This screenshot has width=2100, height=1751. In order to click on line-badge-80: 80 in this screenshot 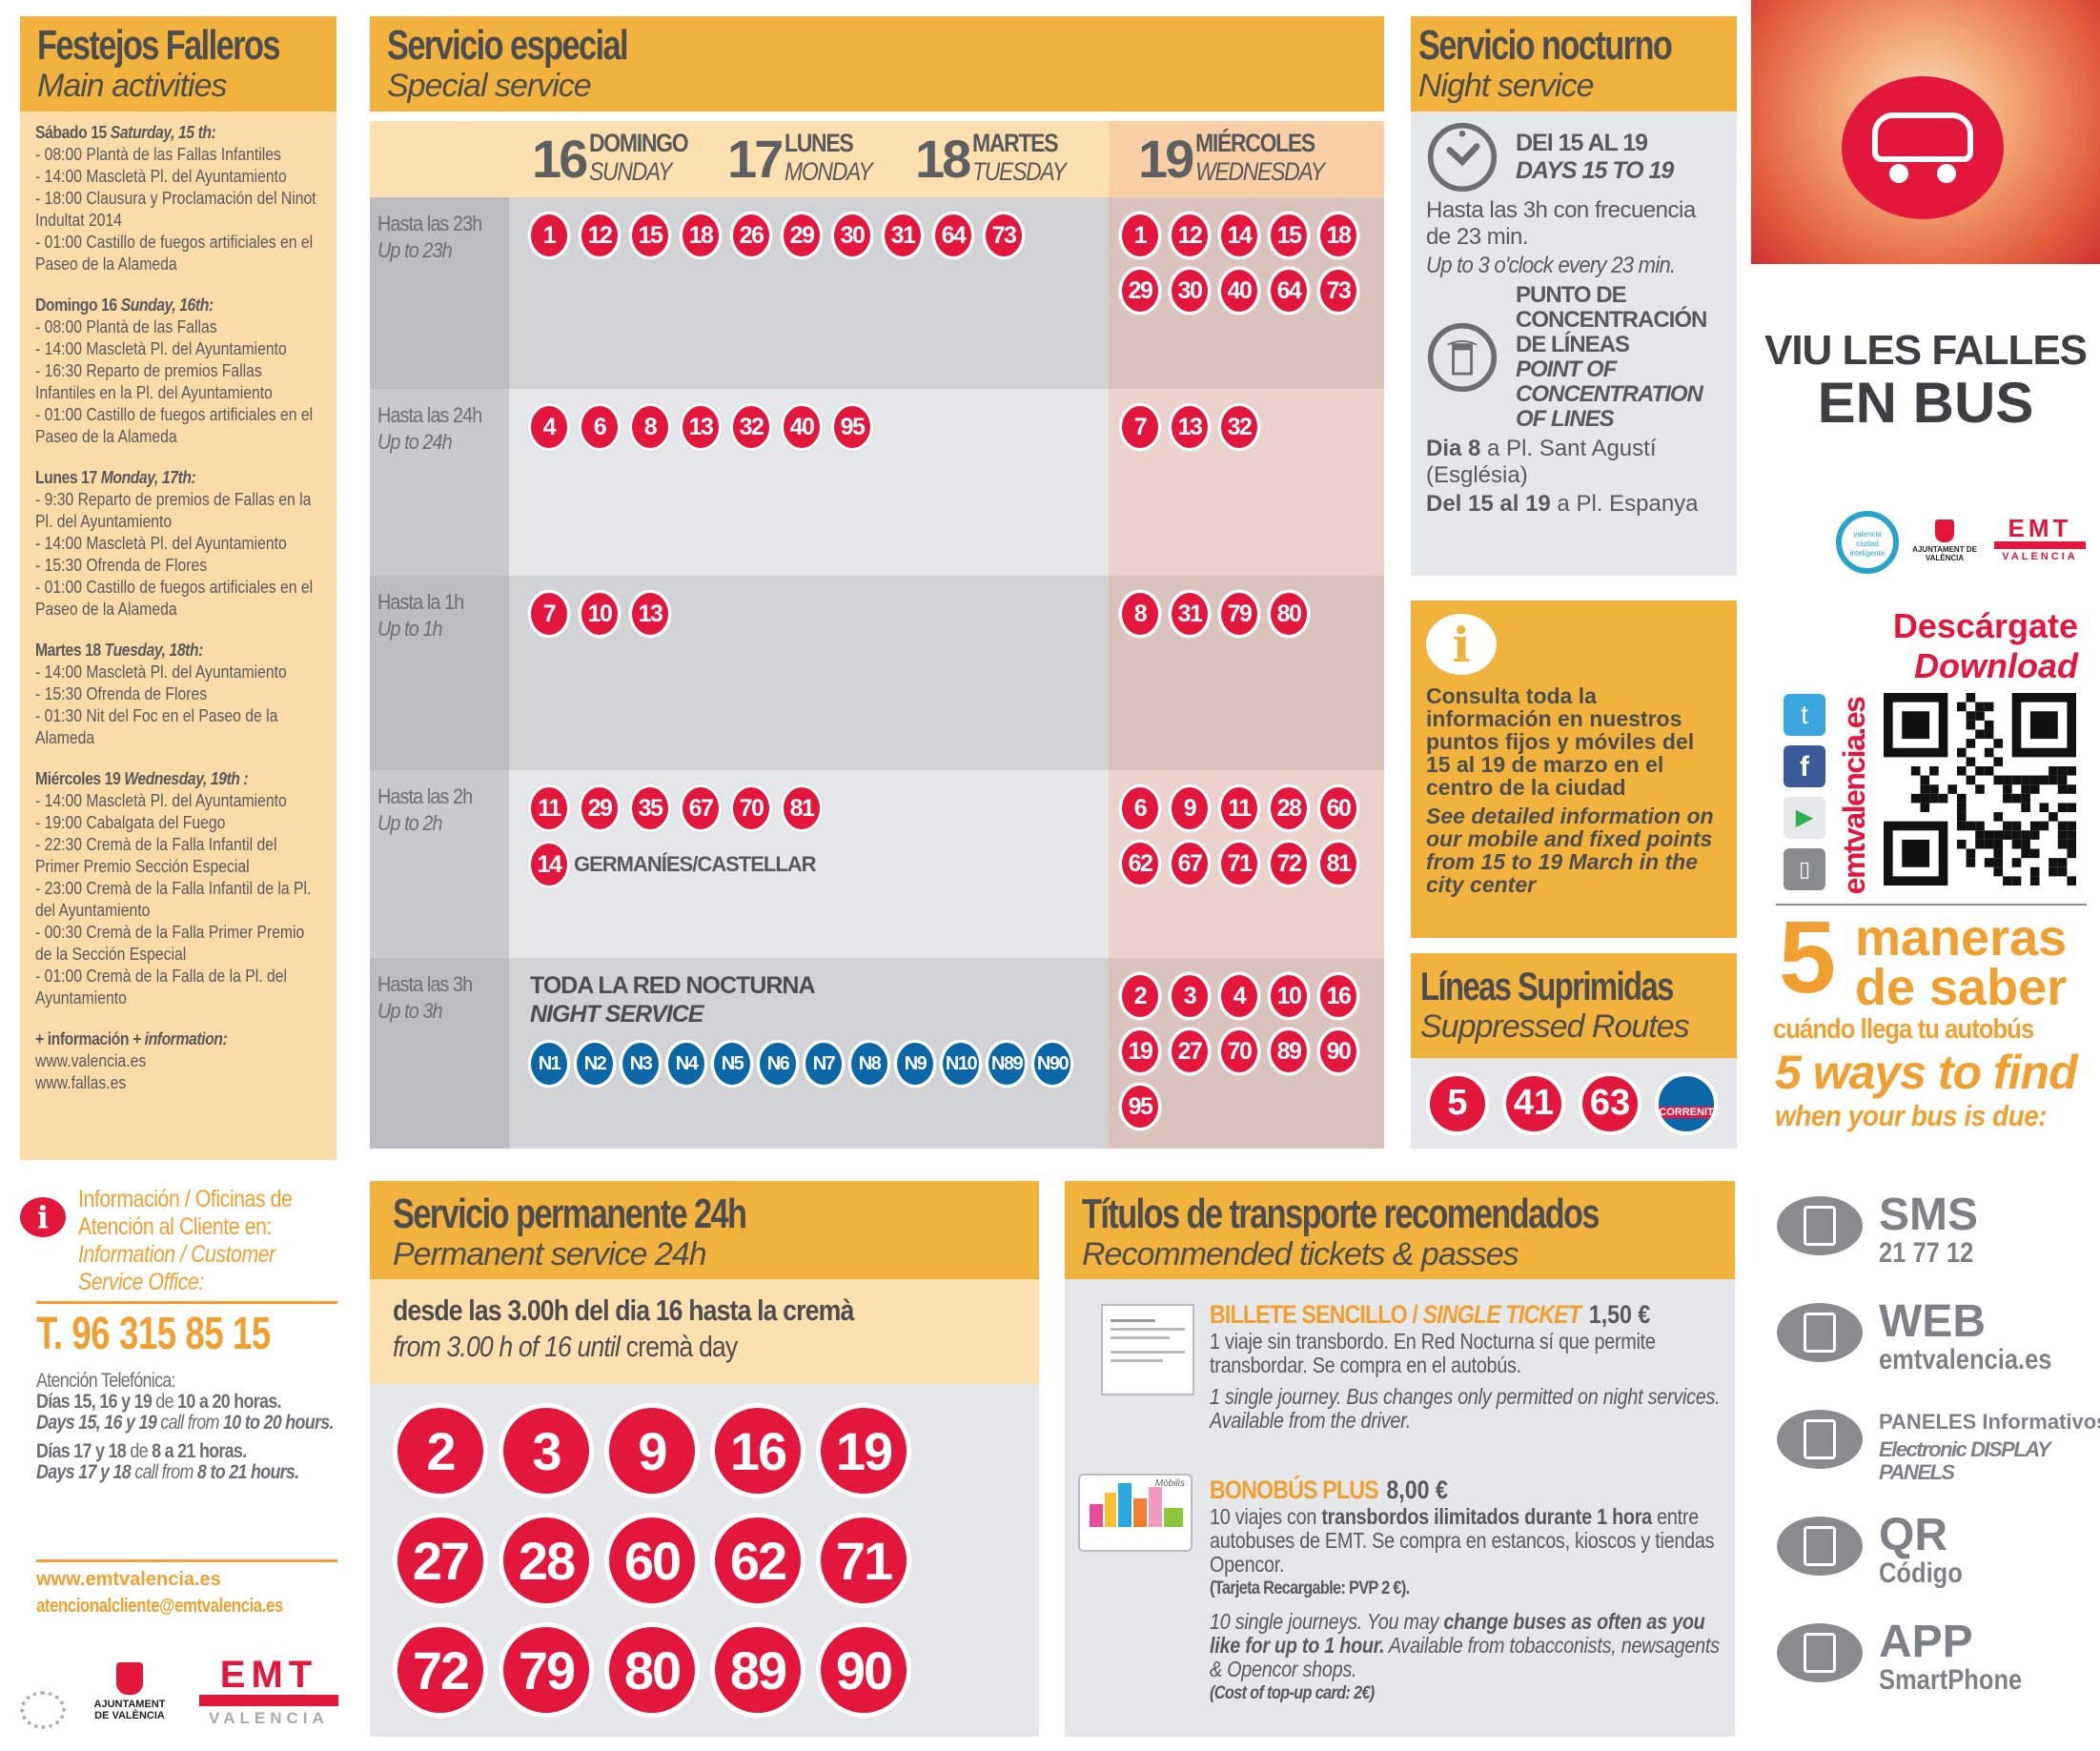, I will do `click(1289, 614)`.